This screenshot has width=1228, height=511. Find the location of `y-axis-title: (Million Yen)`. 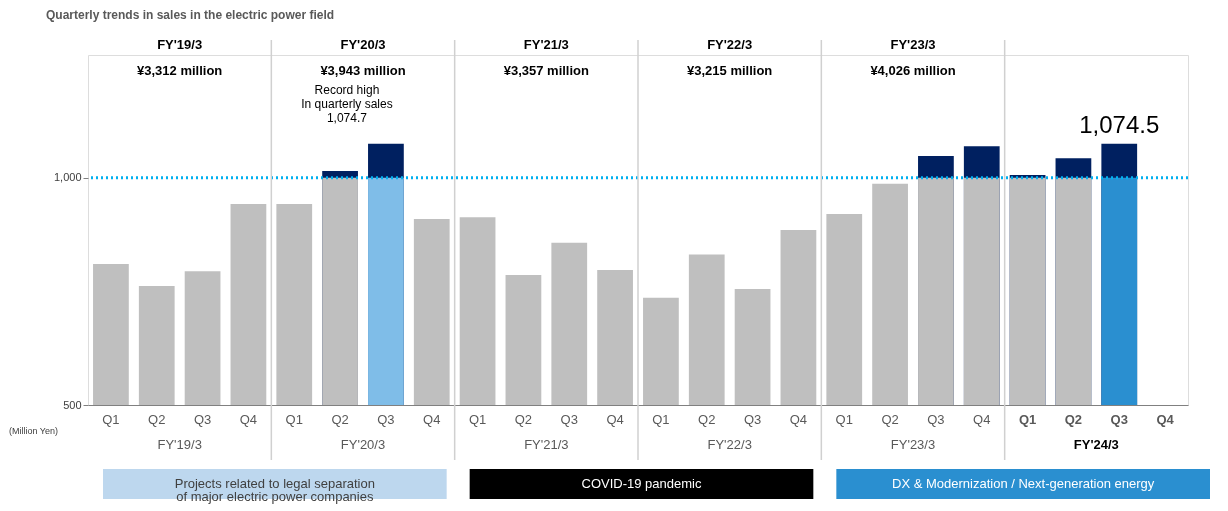

y-axis-title: (Million Yen) is located at coordinates (33, 430).